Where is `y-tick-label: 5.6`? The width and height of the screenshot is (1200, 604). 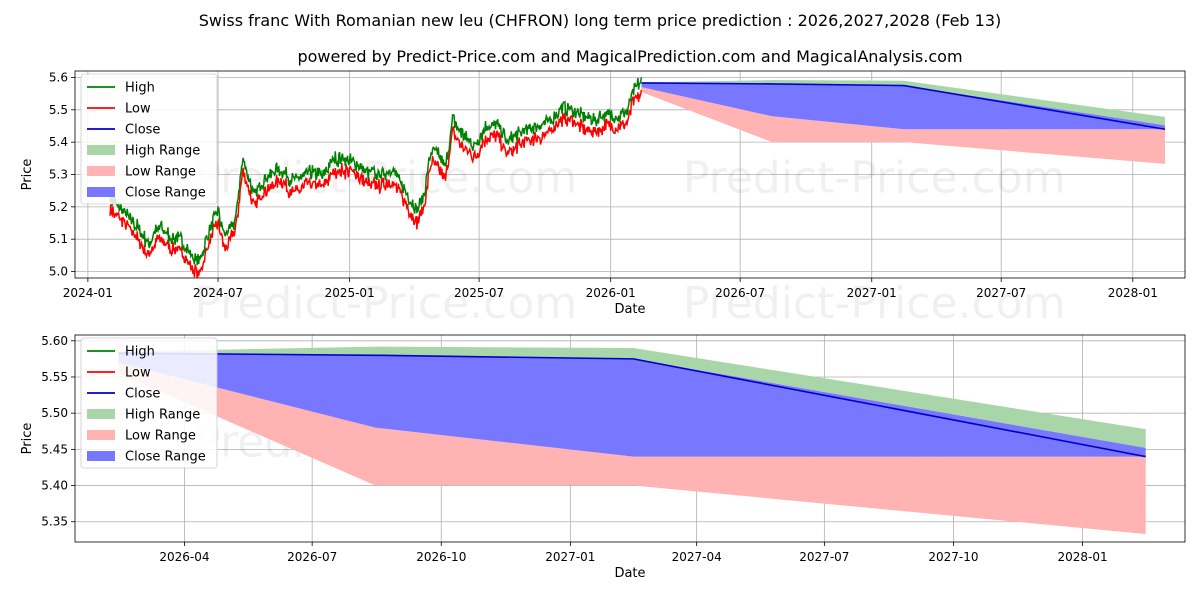 y-tick-label: 5.6 is located at coordinates (58, 77).